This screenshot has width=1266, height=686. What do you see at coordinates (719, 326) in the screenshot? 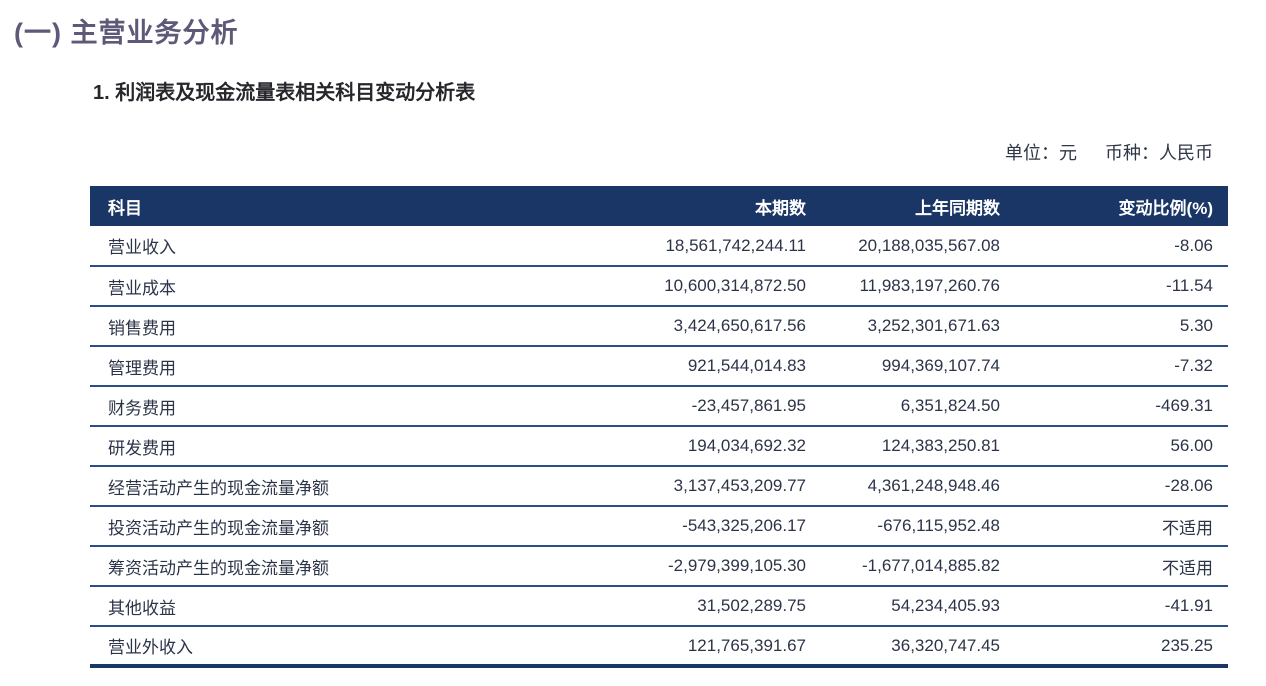
I see `cell-current: 3,424,650,617.56` at bounding box center [719, 326].